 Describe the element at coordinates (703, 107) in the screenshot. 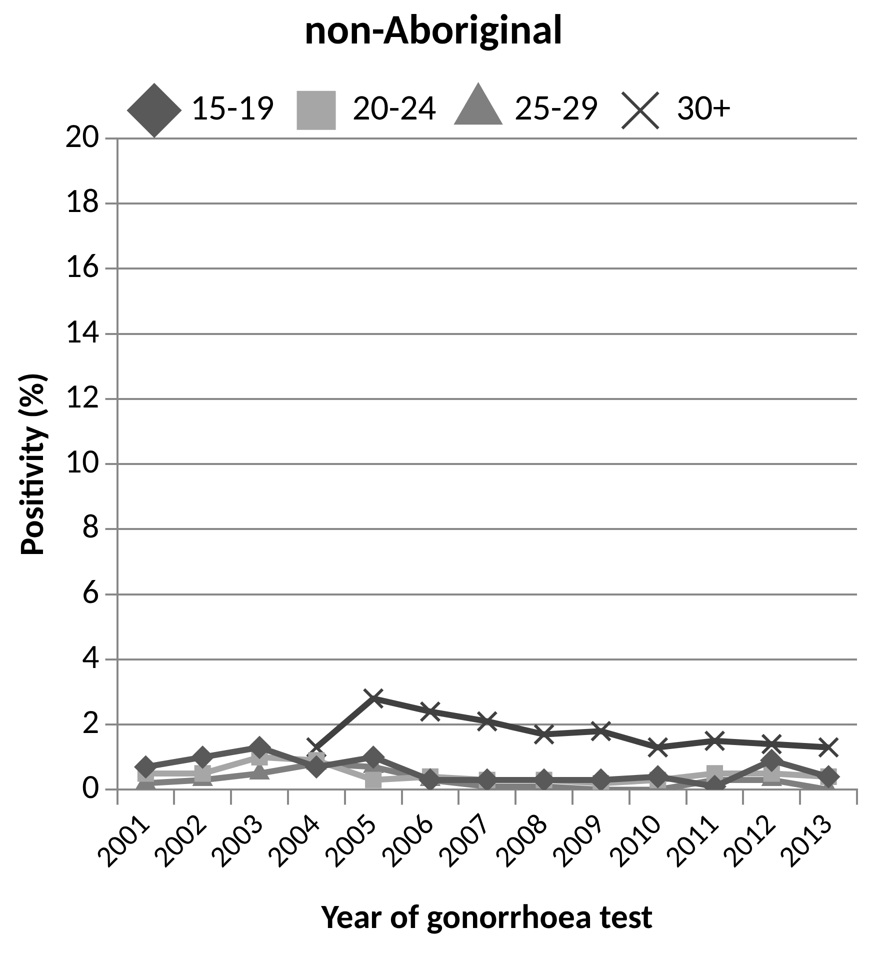

I see `legend-label: 30+` at that location.